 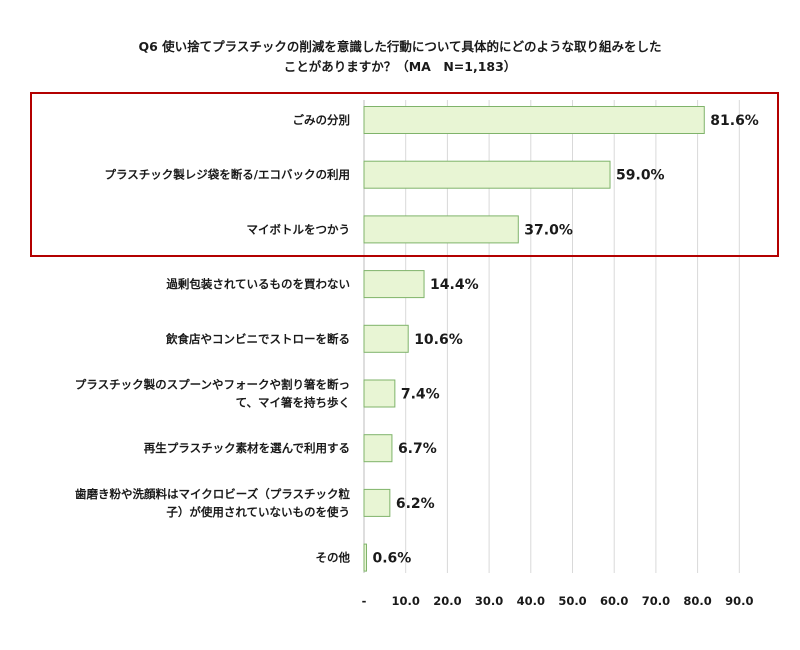 What do you see at coordinates (227, 175) in the screenshot?
I see `category-label: プラスチック製レジ袋を断る/エコバックの利用` at bounding box center [227, 175].